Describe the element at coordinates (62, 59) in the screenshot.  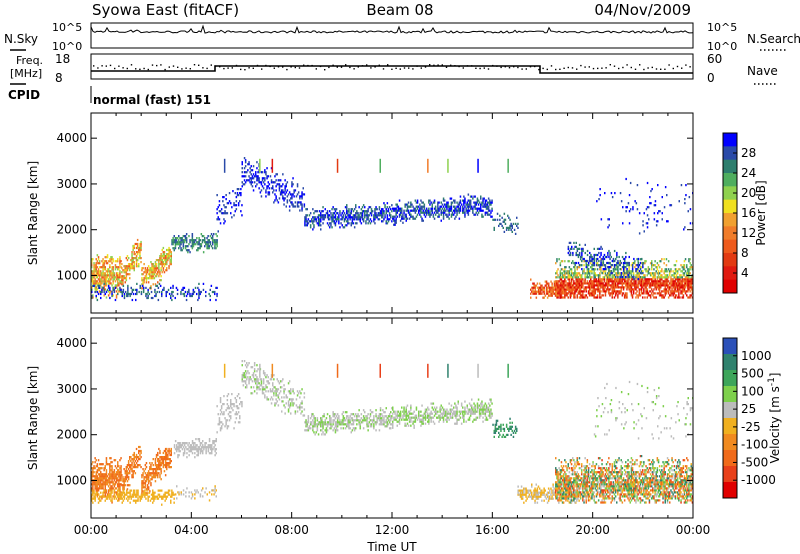
I see `freq-tick-top: 18` at that location.